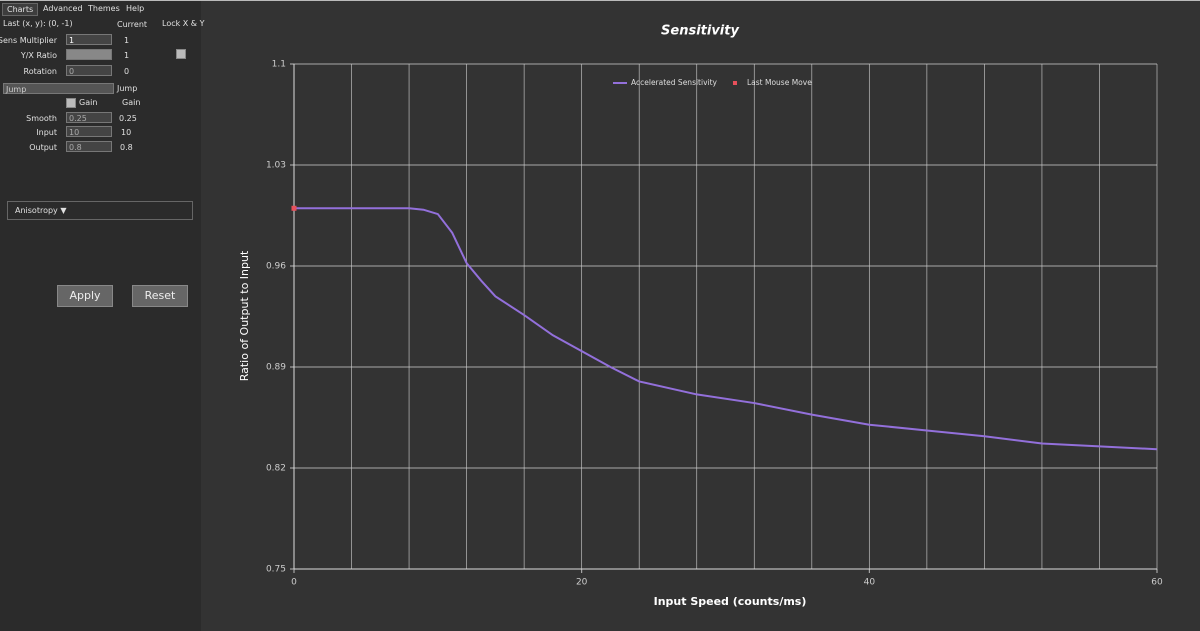 The height and width of the screenshot is (631, 1200). Describe the element at coordinates (63, 8) in the screenshot. I see `menu-item: Advanced` at that location.